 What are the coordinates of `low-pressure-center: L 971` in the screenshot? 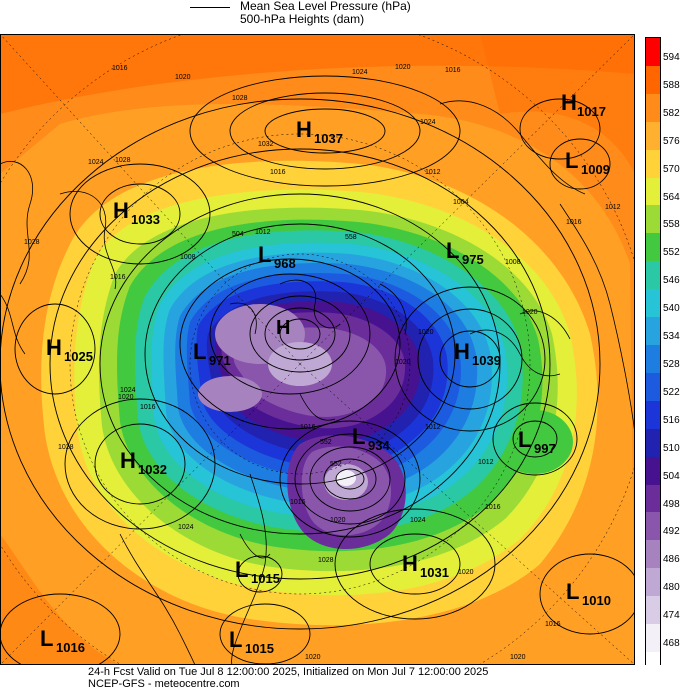 It's located at (212, 353).